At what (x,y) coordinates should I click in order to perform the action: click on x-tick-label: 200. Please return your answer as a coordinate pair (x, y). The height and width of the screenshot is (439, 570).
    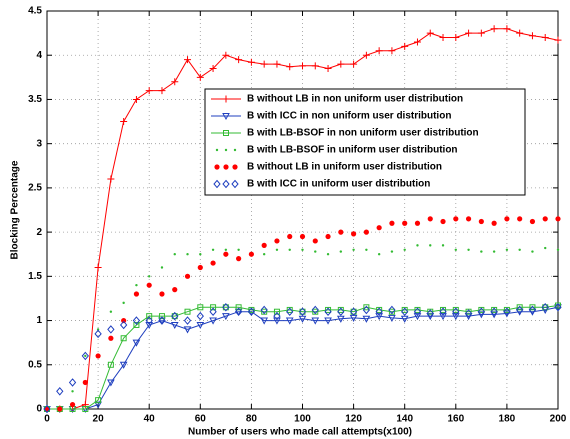
    Looking at the image, I should click on (558, 419).